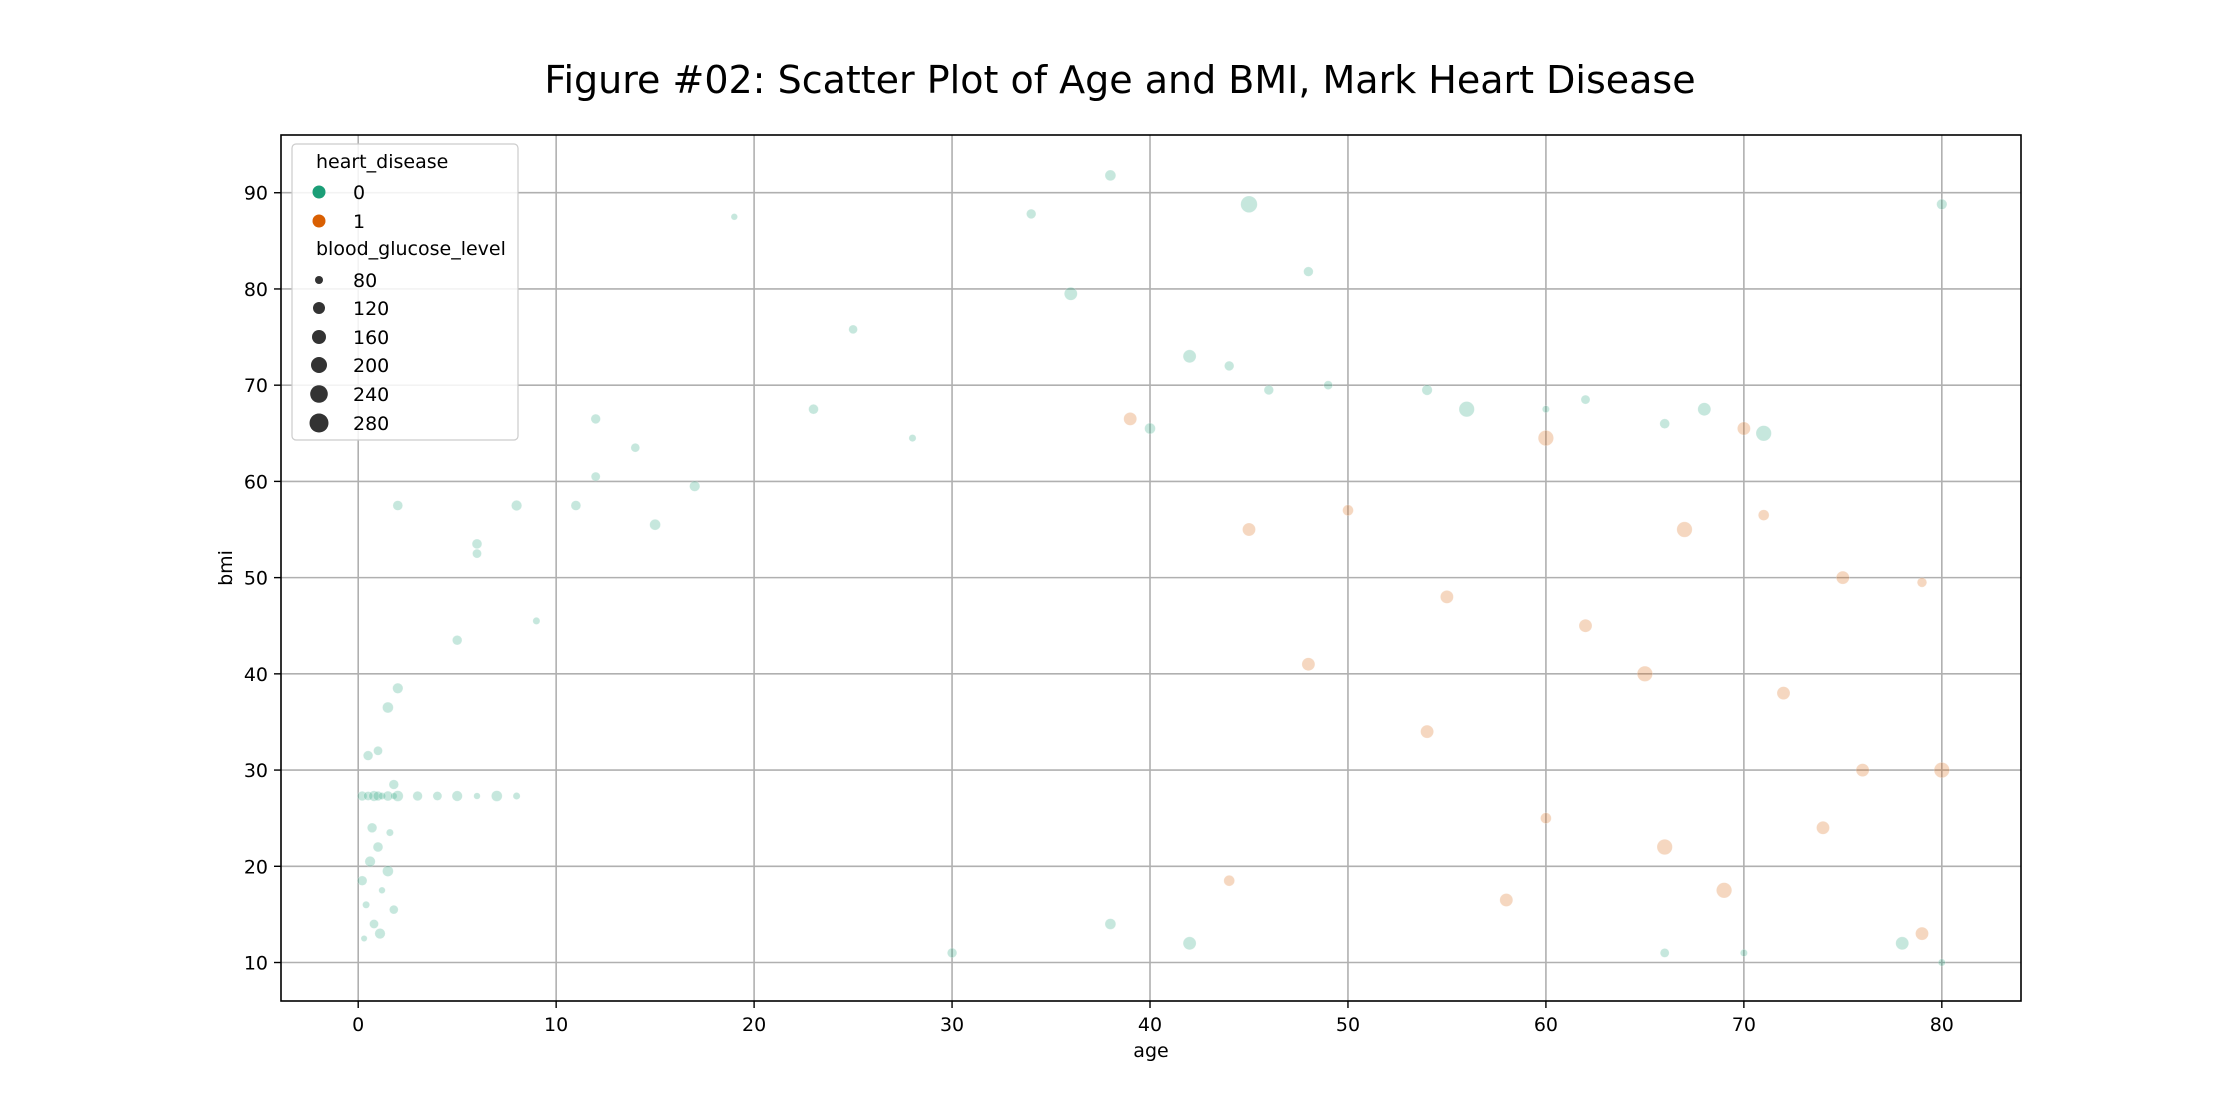 This screenshot has height=1120, width=2240. Describe the element at coordinates (359, 222) in the screenshot. I see `legend-label-heart-disease-1: 1` at that location.